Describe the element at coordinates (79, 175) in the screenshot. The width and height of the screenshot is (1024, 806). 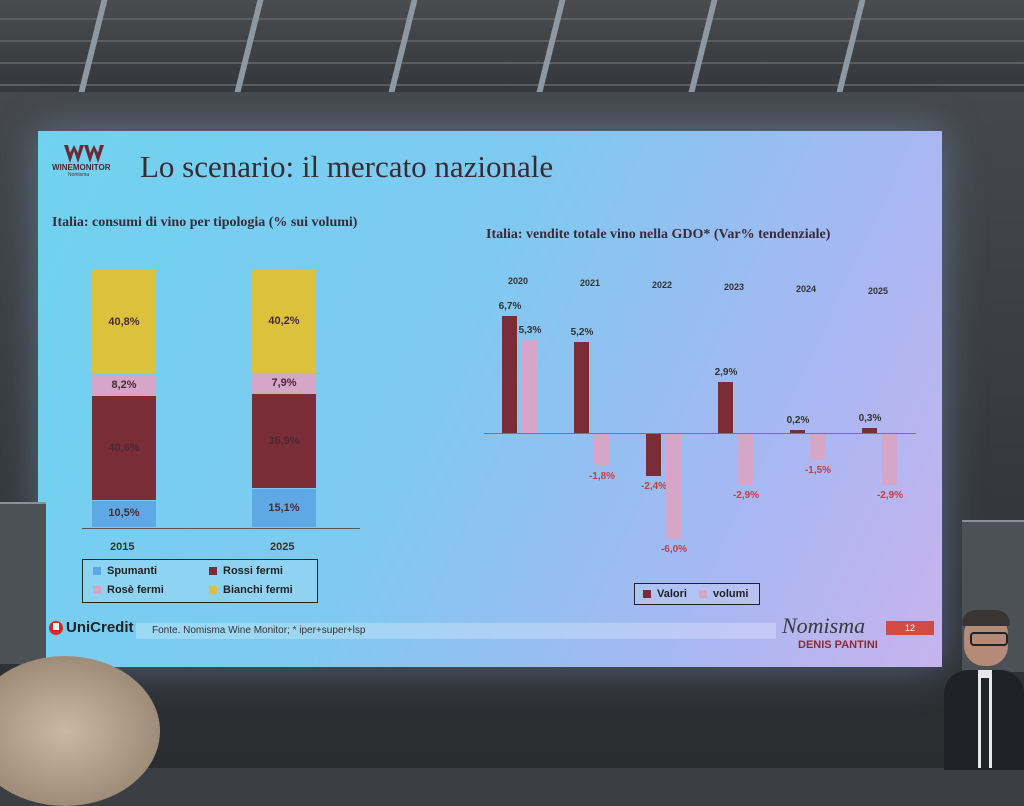
I see `logo-sub: Nomisma` at that location.